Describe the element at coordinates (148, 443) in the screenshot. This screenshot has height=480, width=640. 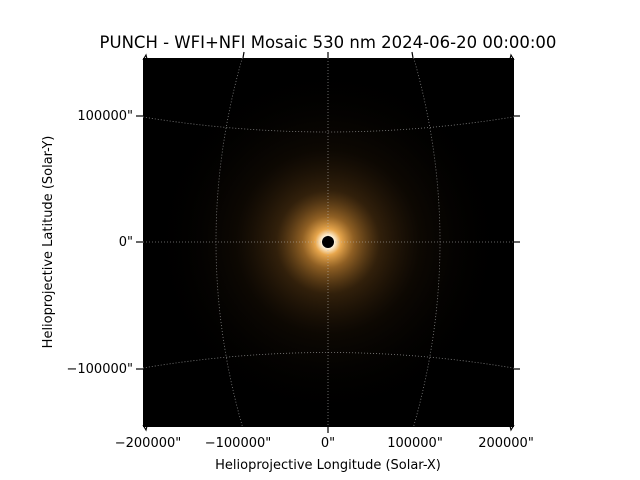
I see `x-tick-label: −200000"` at that location.